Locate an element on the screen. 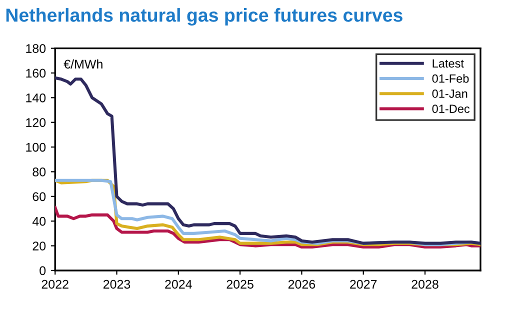  y-tick-label: 80 is located at coordinates (39, 172).